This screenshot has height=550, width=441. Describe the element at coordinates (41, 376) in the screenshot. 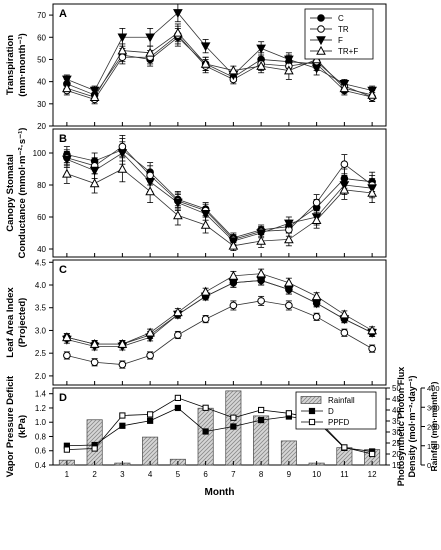

I see `y-tick-label: 2.0` at that location.